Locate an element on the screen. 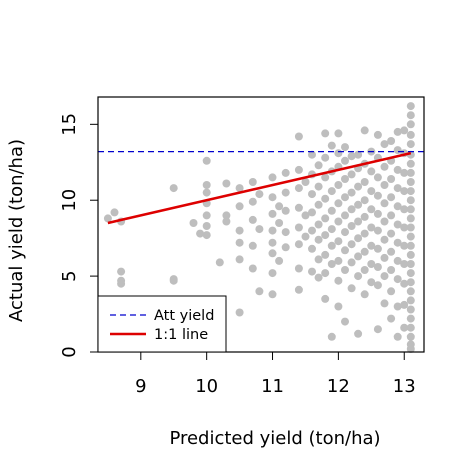  y-tick-label: 5 is located at coordinates (69, 275).